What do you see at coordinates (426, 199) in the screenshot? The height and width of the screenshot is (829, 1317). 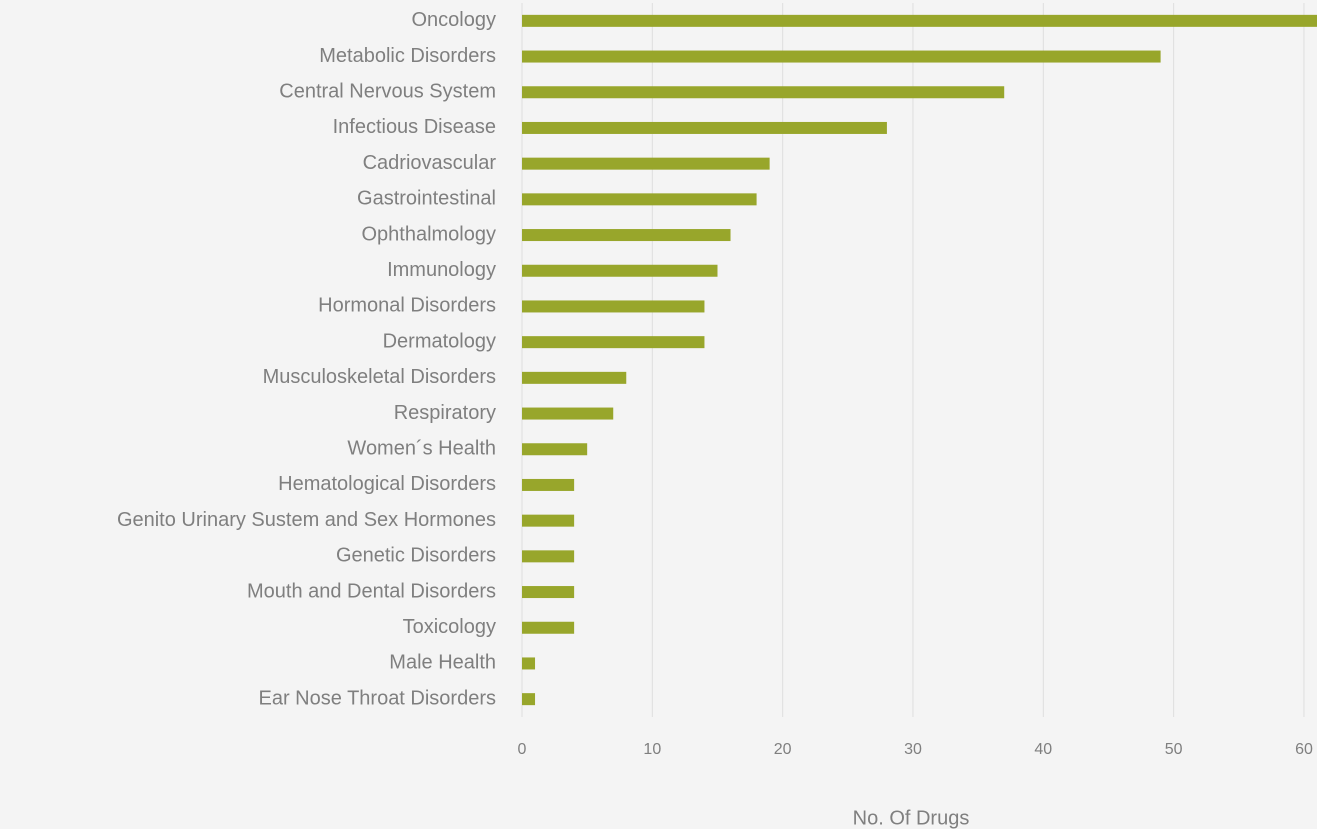 I see `y-tick-label: Gastrointestinal` at bounding box center [426, 199].